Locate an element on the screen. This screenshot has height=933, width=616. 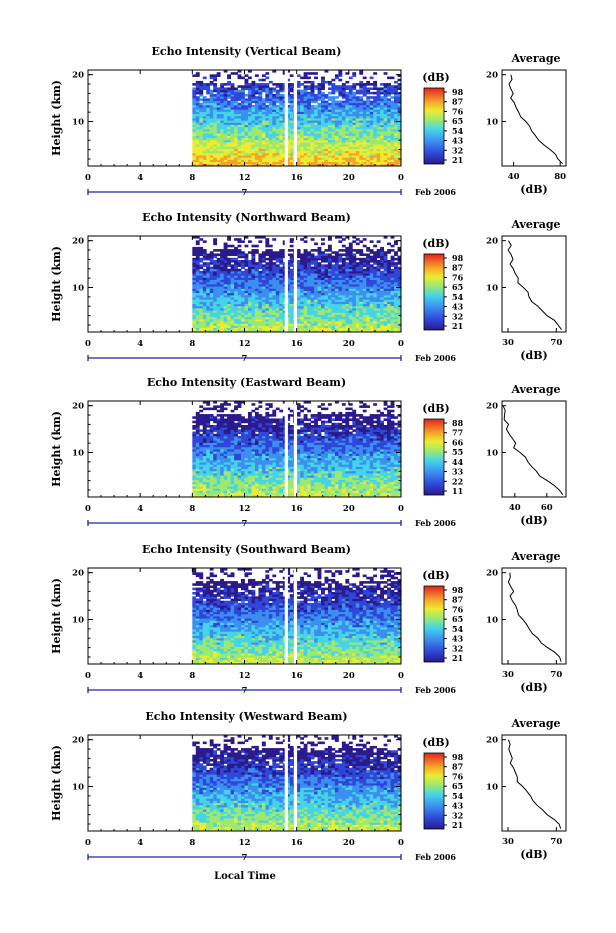
profile-title: Average is located at coordinates (535, 58).